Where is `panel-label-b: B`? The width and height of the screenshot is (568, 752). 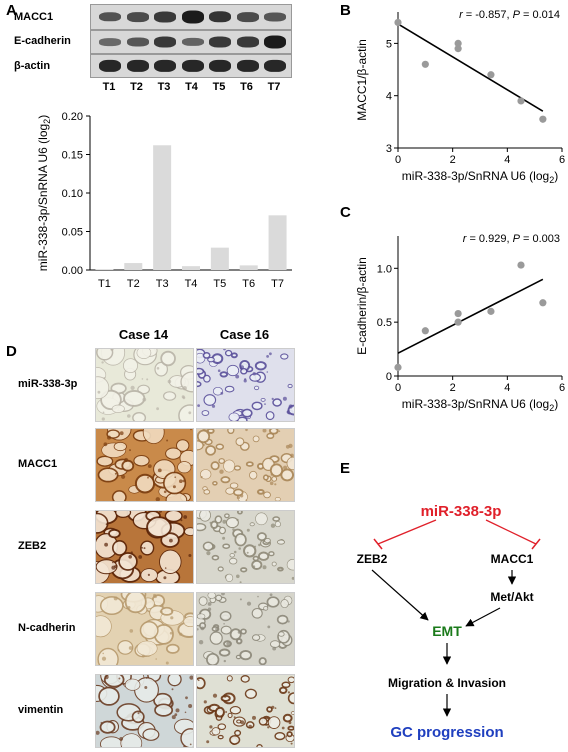 panel-label-b: B is located at coordinates (345, 10).